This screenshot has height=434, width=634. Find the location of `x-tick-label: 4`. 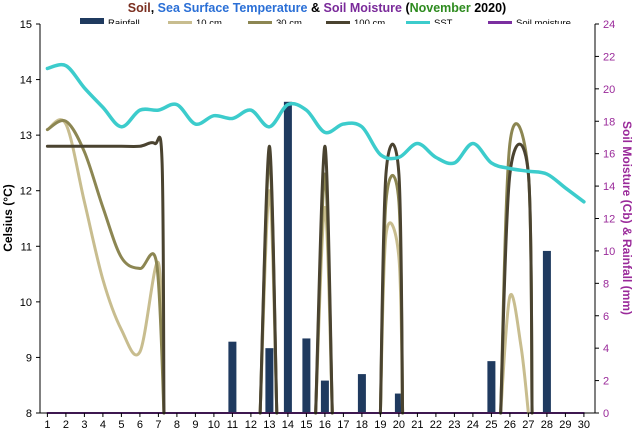

x-tick-label: 4 is located at coordinates (103, 425).